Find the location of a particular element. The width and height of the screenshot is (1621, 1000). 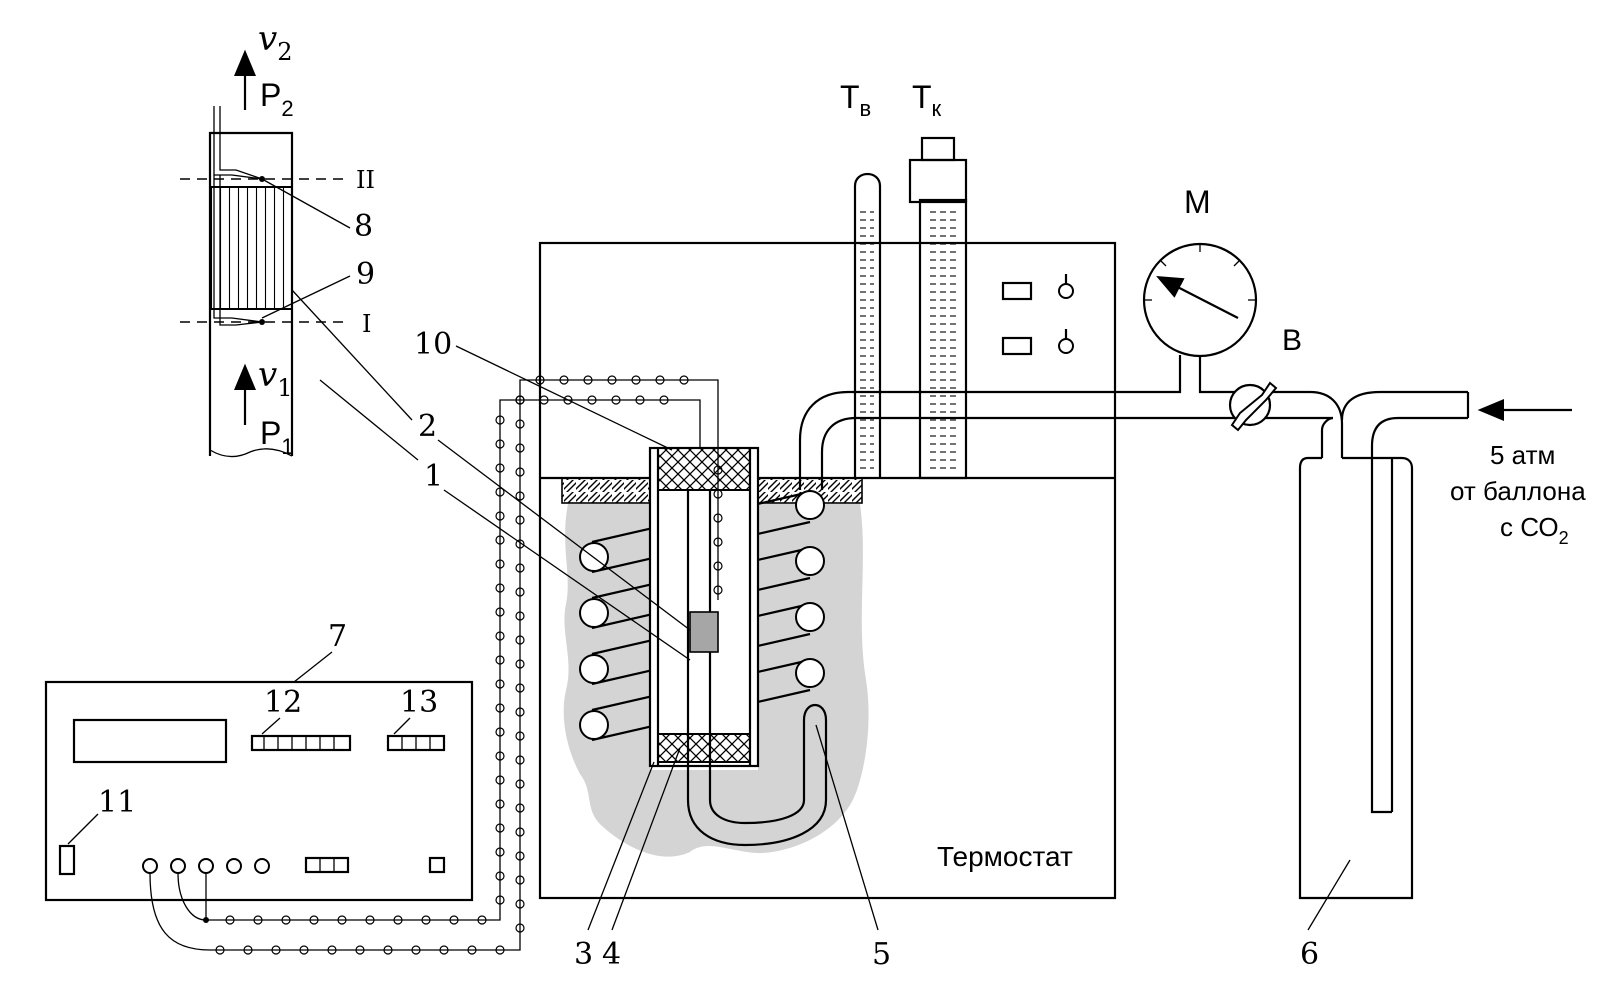

section-i-label: I is located at coordinates (366, 324).